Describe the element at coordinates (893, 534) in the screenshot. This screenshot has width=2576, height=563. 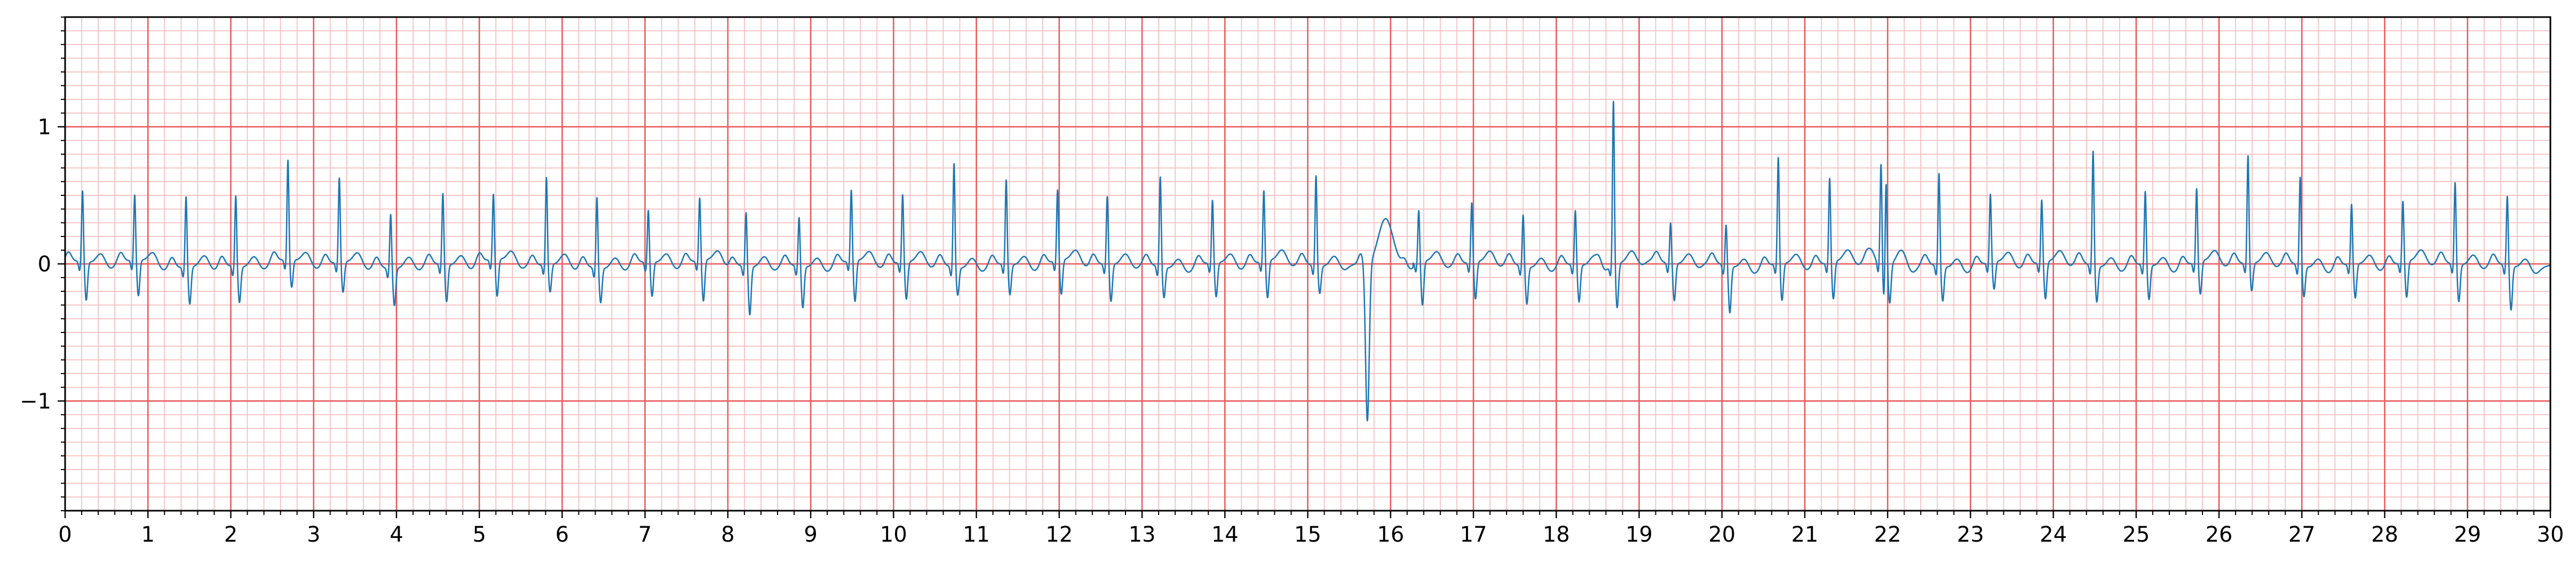
I see `x-tick-label: 10` at that location.